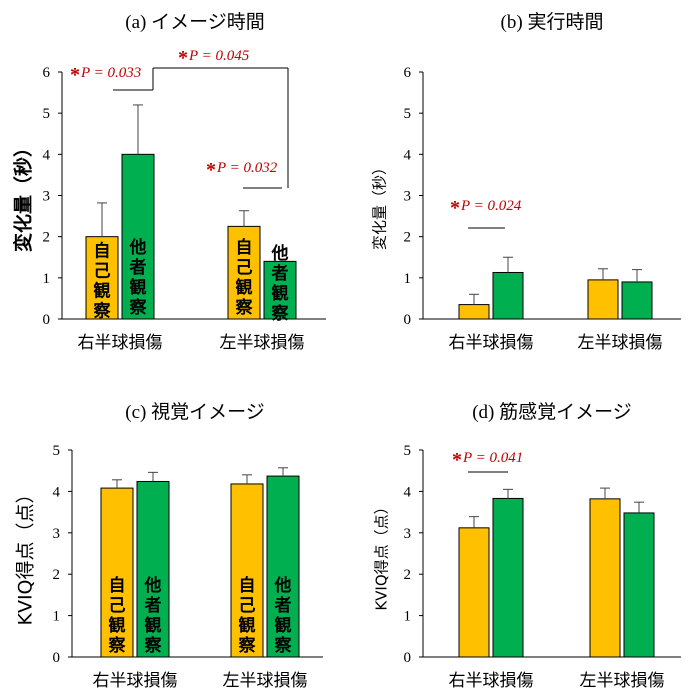 Image resolution: width=697 pixels, height=700 pixels. I want to click on chart-title: (b) 実行時間, so click(552, 22).